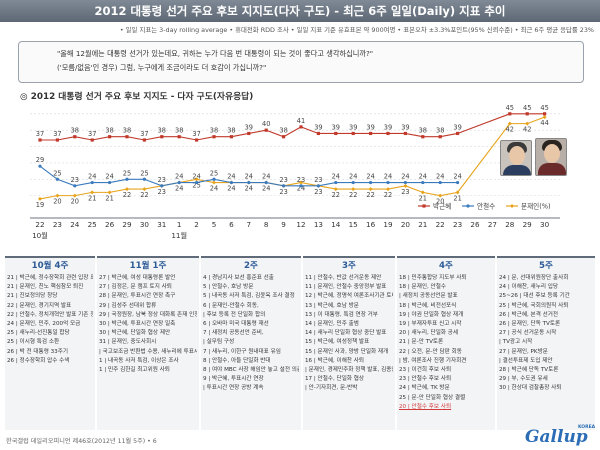 This screenshot has height=450, width=600. Describe the element at coordinates (530, 388) in the screenshot. I see `event-item: 30 | 한상대 검찰총장 사퇴` at that location.